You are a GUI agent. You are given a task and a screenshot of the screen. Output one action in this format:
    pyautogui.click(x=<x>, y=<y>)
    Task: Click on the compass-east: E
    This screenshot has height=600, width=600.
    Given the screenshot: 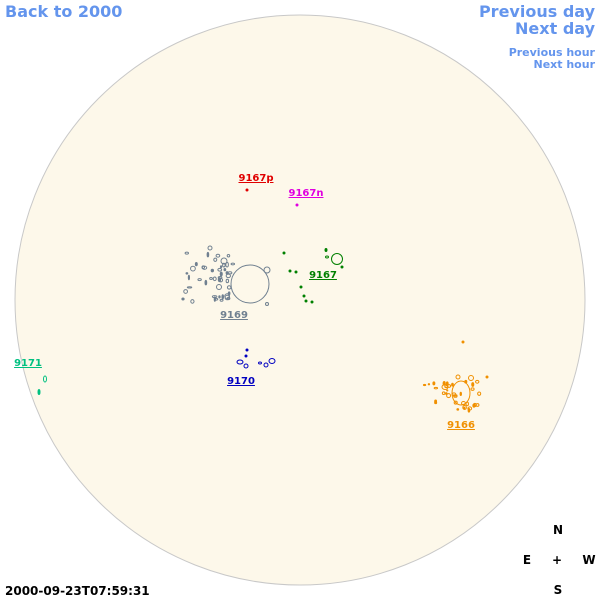 What is the action you would take?
    pyautogui.click(x=527, y=560)
    